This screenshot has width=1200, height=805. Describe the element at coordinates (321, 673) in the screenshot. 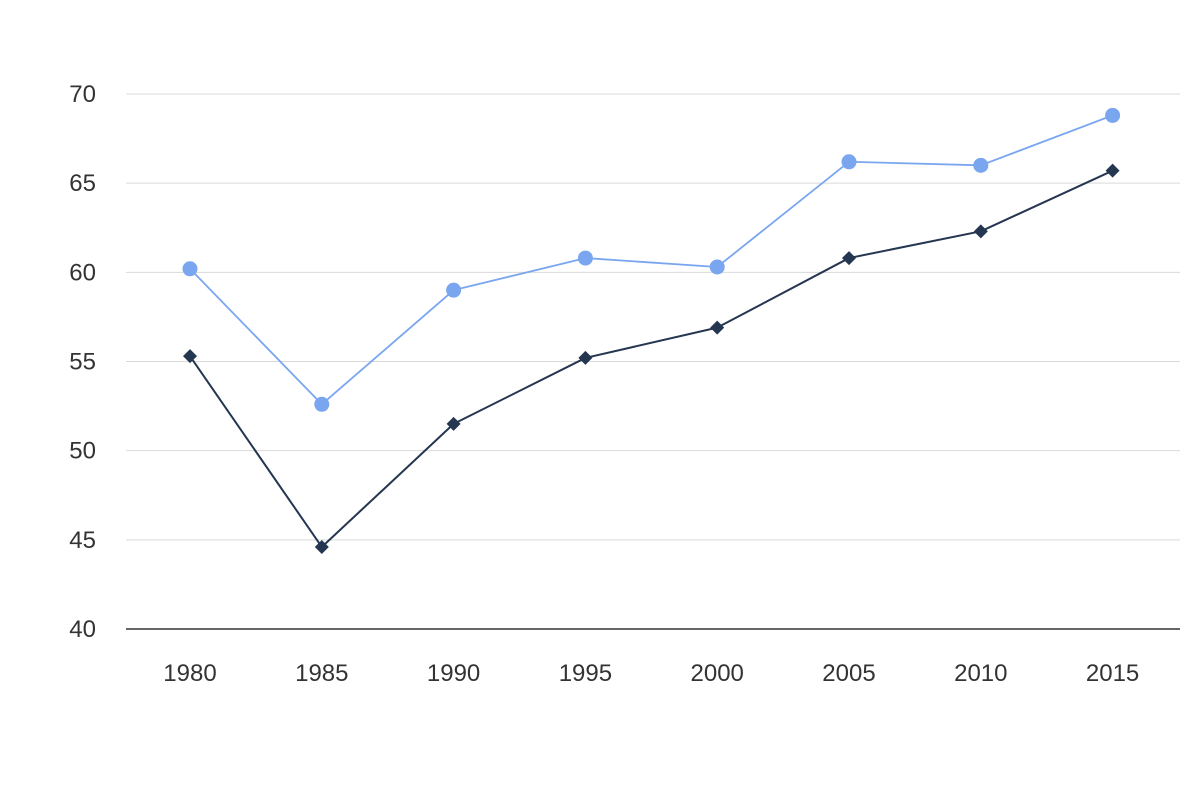

I see `x-tick-label: 1985` at that location.